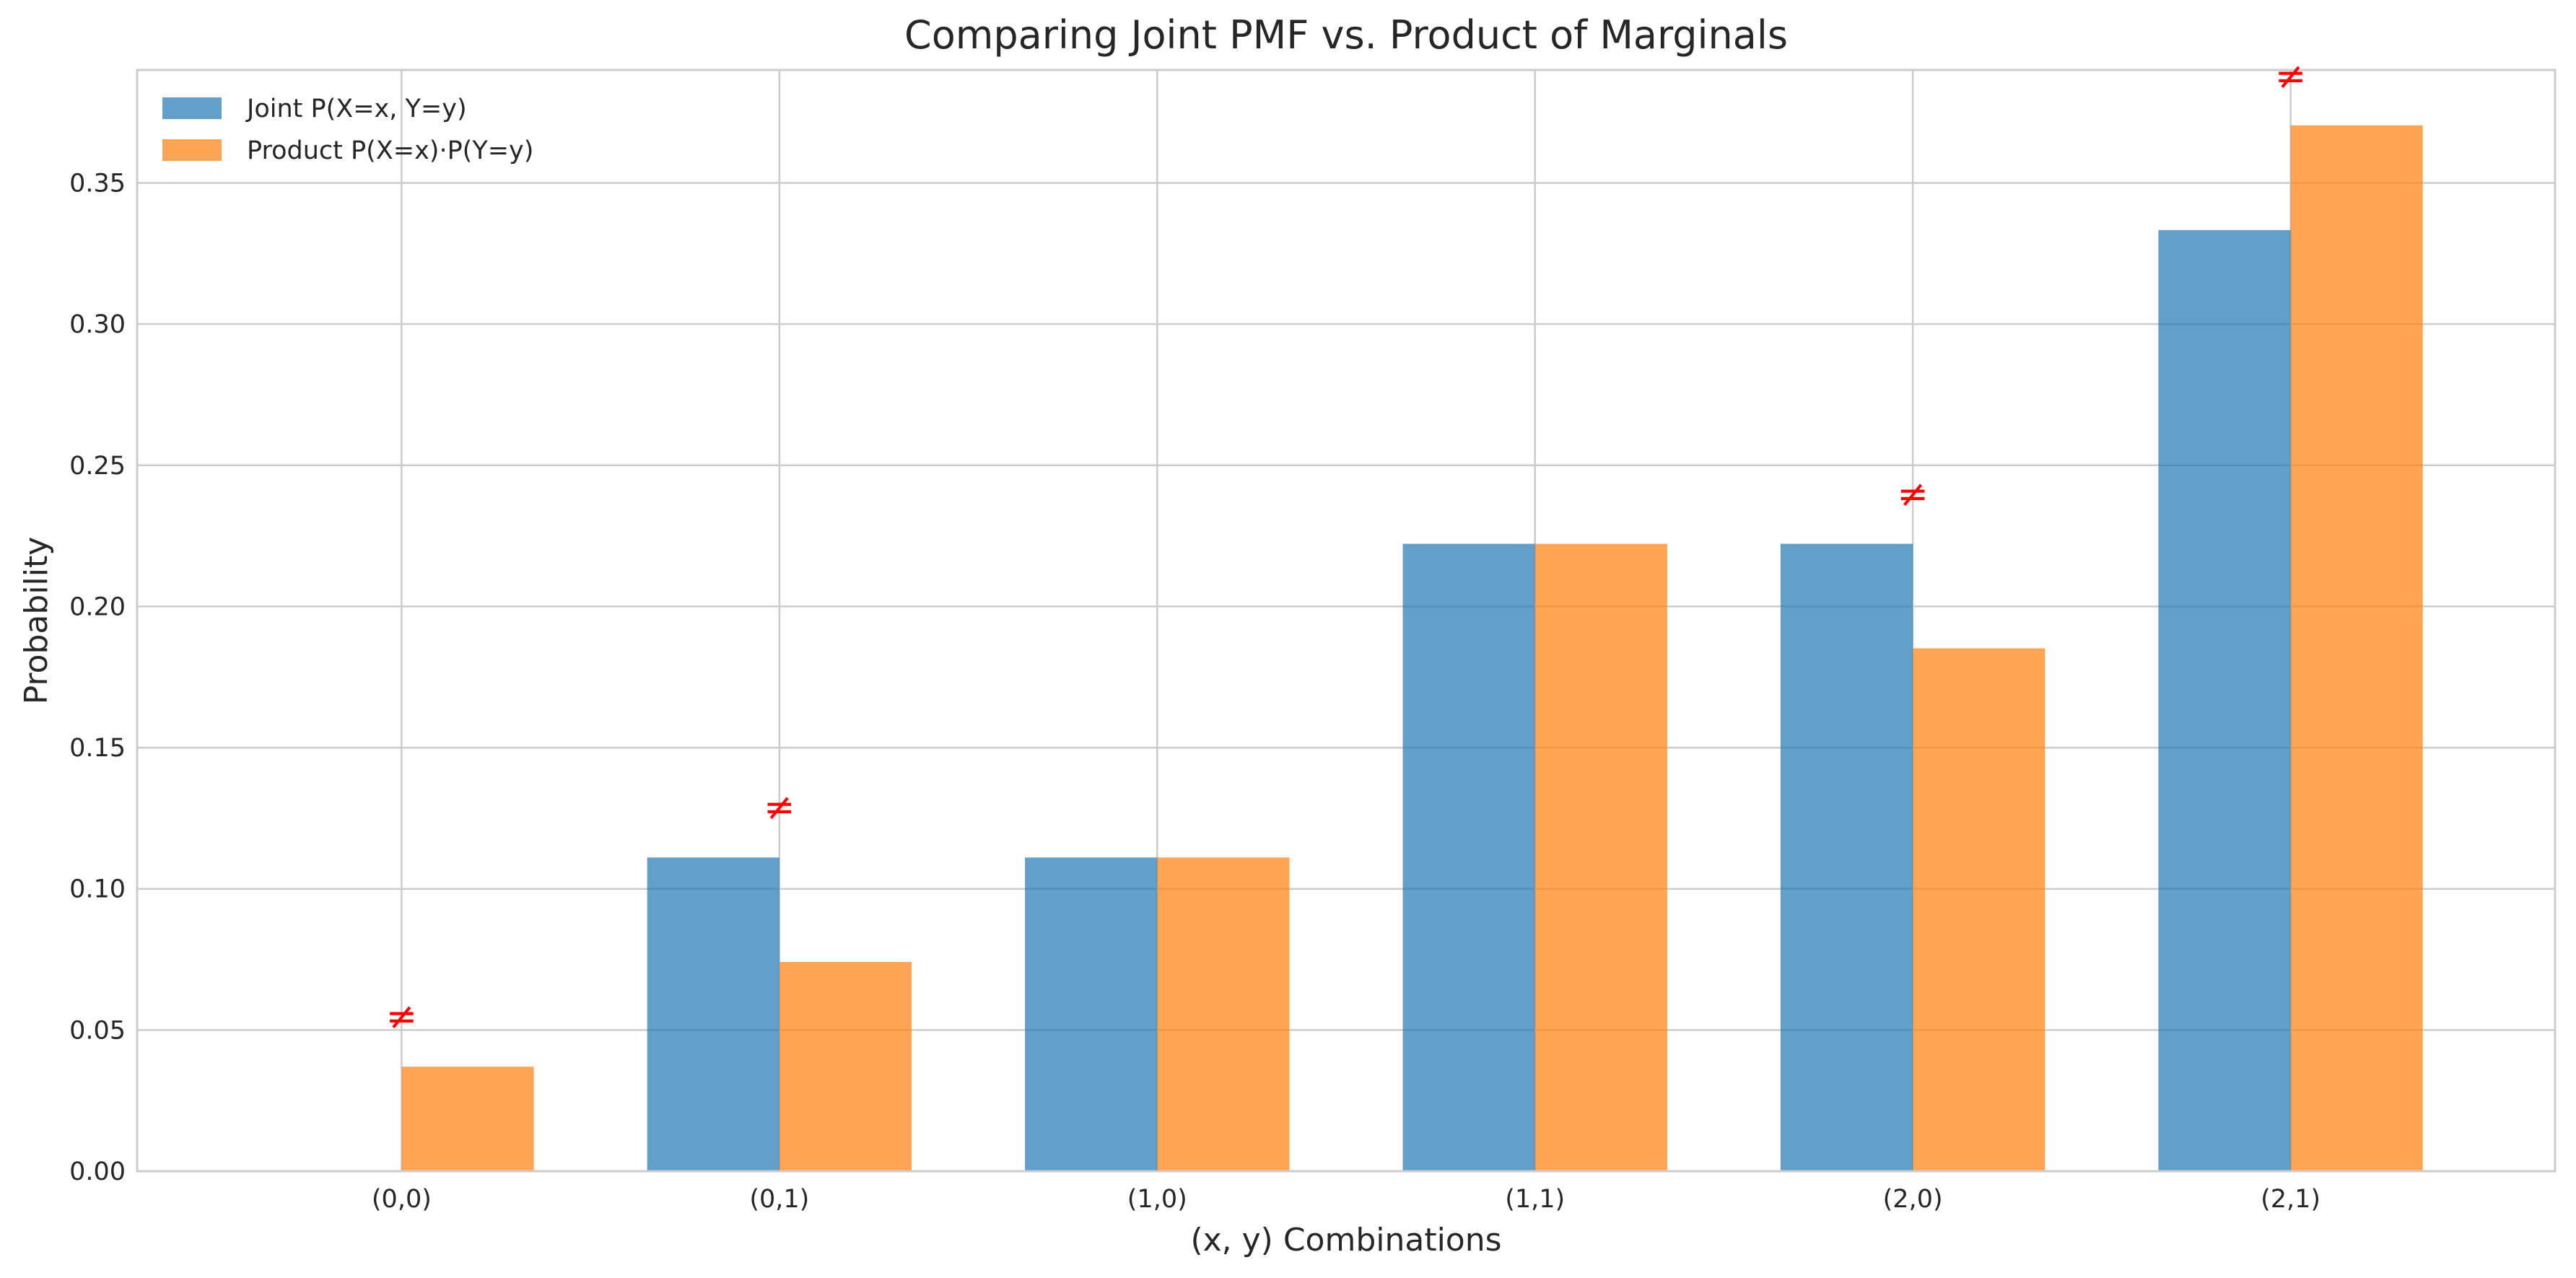 The height and width of the screenshot is (1278, 2576). Describe the element at coordinates (97, 184) in the screenshot. I see `y-tick-label: 0.35` at that location.